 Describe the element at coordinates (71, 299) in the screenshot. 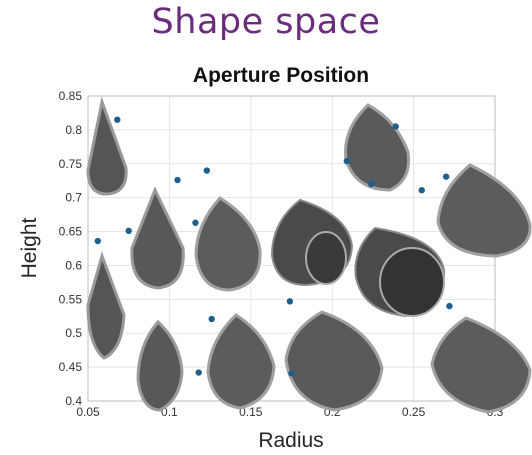

I see `y-tick-label: 0.55` at that location.